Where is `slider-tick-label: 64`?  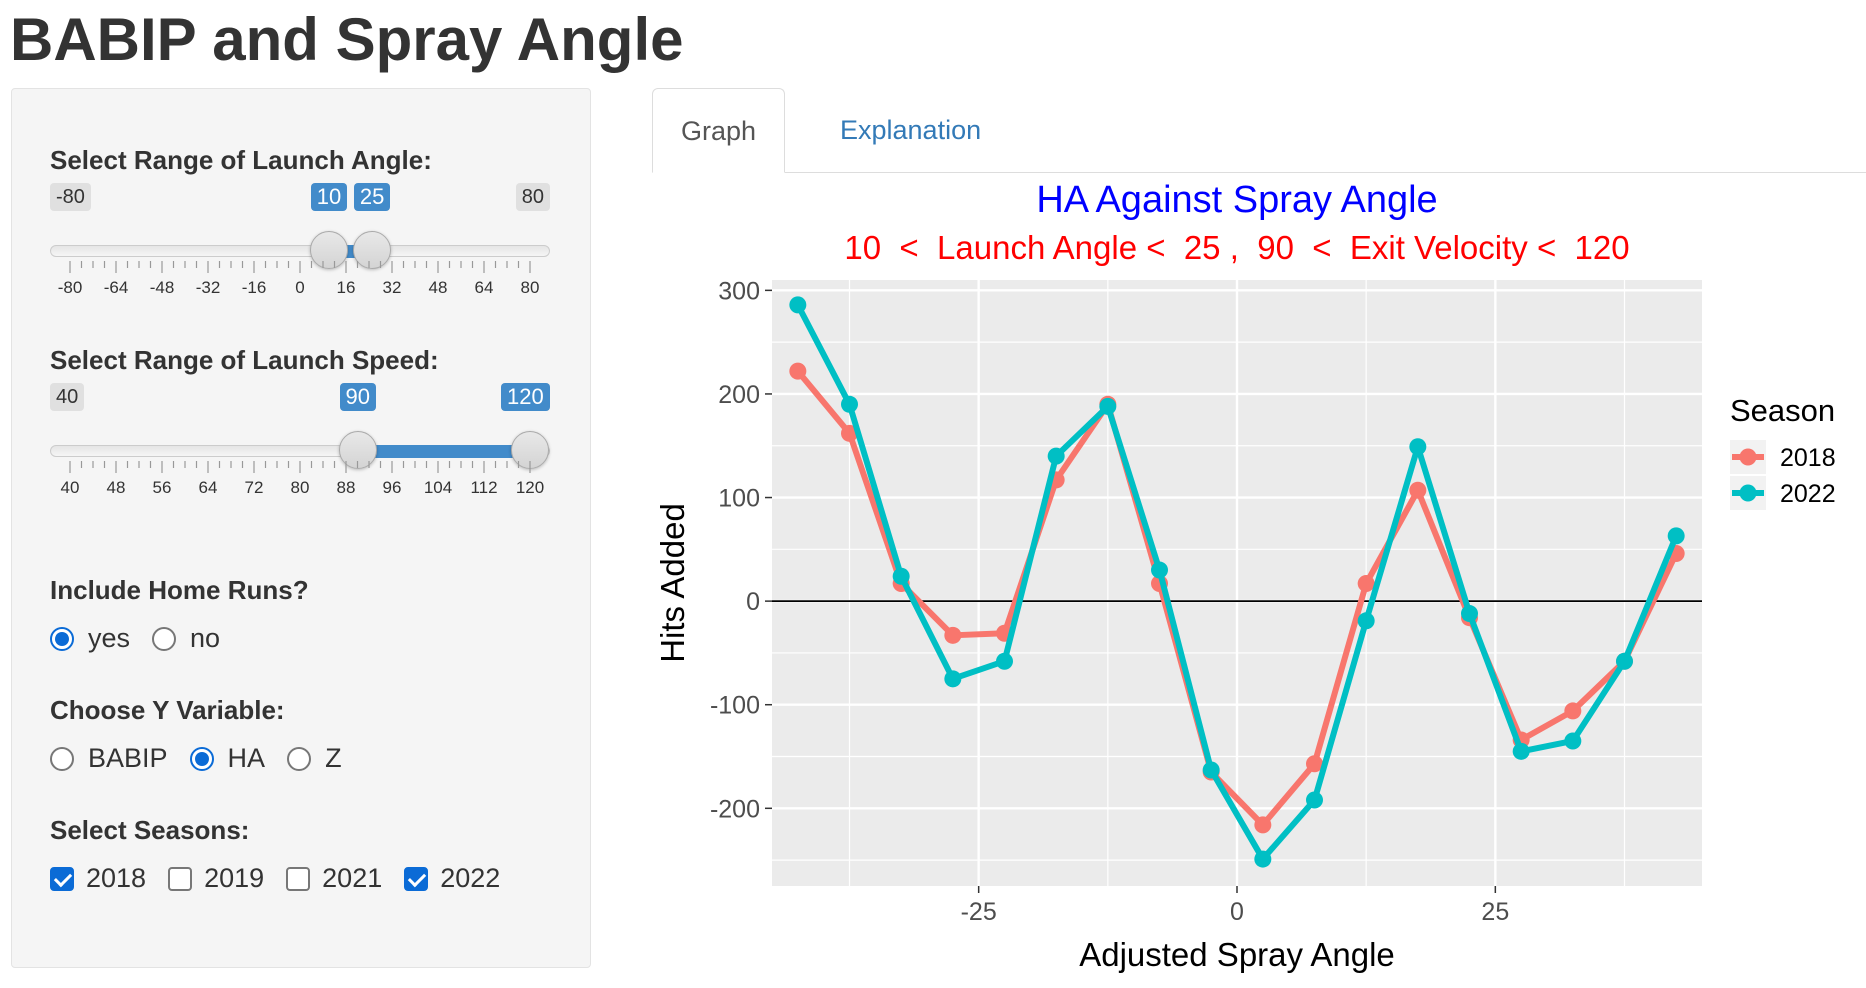 slider-tick-label: 64 is located at coordinates (208, 487).